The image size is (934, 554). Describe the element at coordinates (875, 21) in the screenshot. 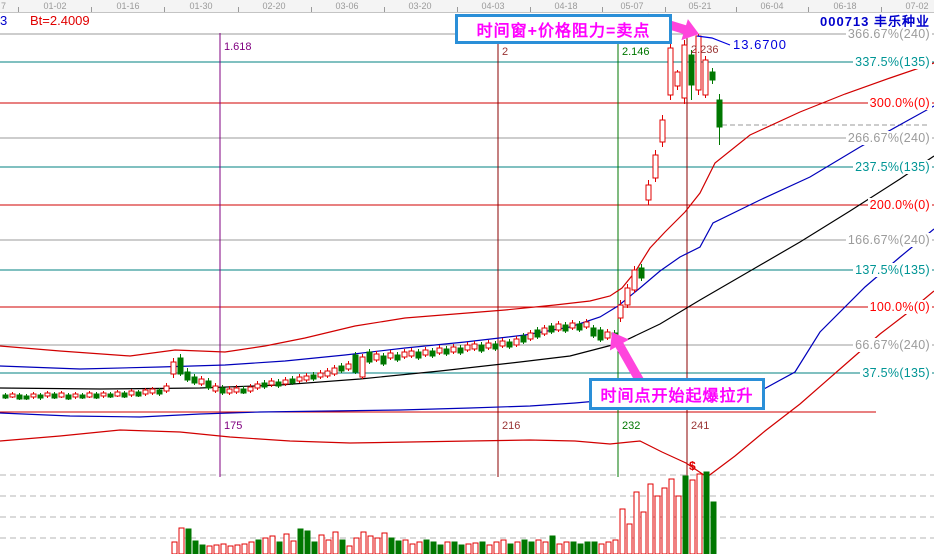

I see `stock-code-name: 000713 丰乐种业` at that location.